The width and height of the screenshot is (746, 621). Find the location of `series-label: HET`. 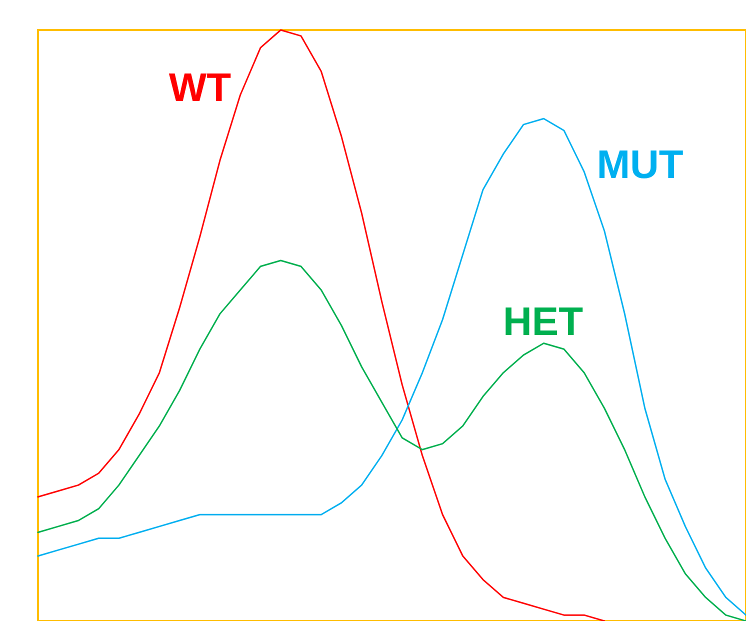

series-label: HET is located at coordinates (543, 322).